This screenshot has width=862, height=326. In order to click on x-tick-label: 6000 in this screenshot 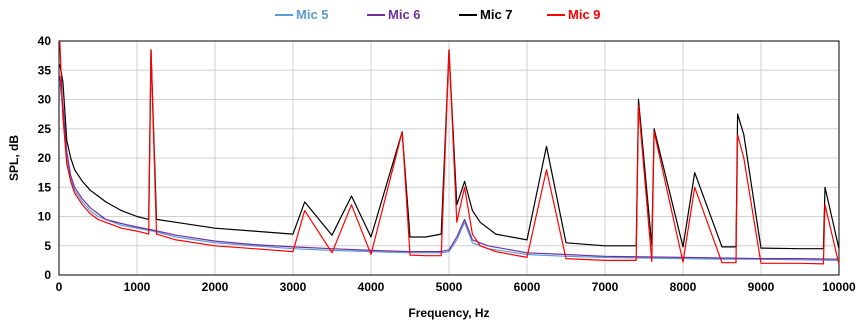, I will do `click(527, 287)`.